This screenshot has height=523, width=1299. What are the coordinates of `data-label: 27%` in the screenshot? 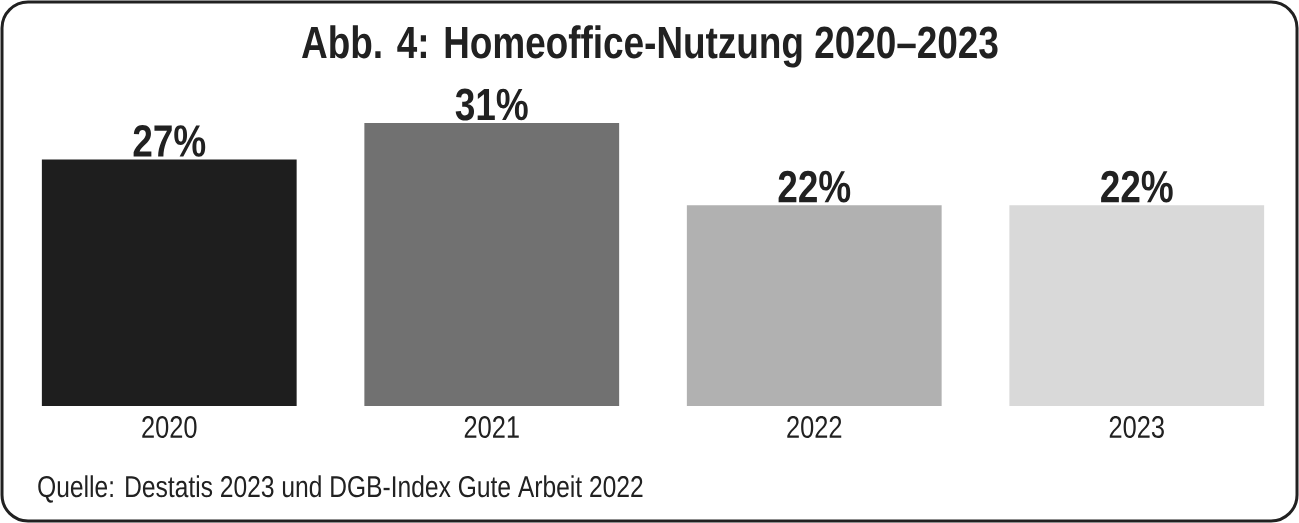 It's located at (169, 141).